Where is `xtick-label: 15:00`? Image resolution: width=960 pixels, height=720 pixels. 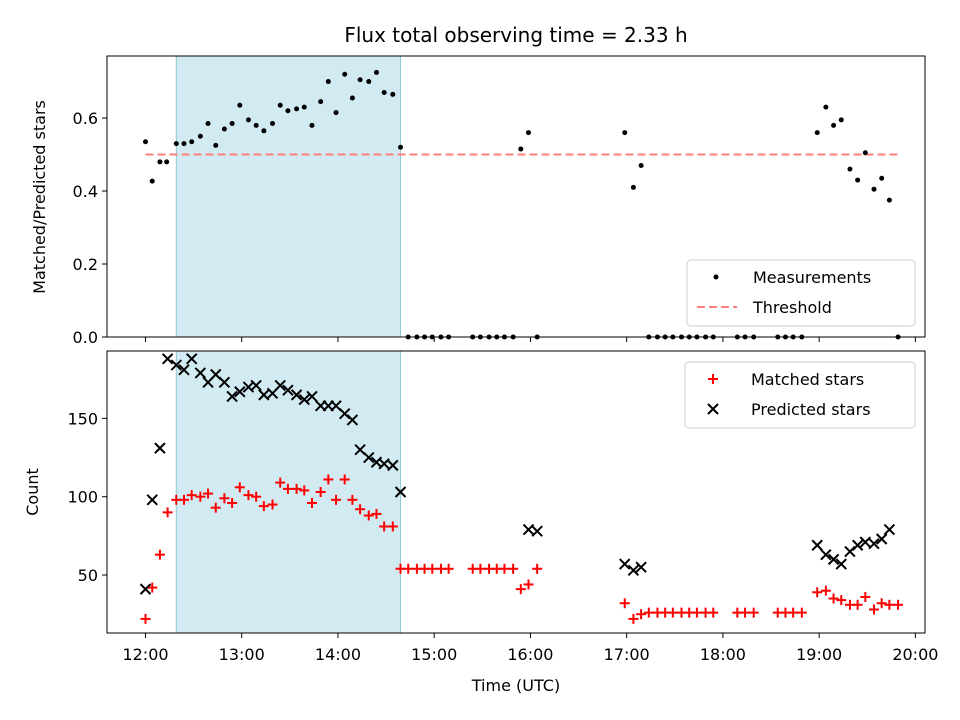
xtick-label: 15:00 is located at coordinates (434, 654).